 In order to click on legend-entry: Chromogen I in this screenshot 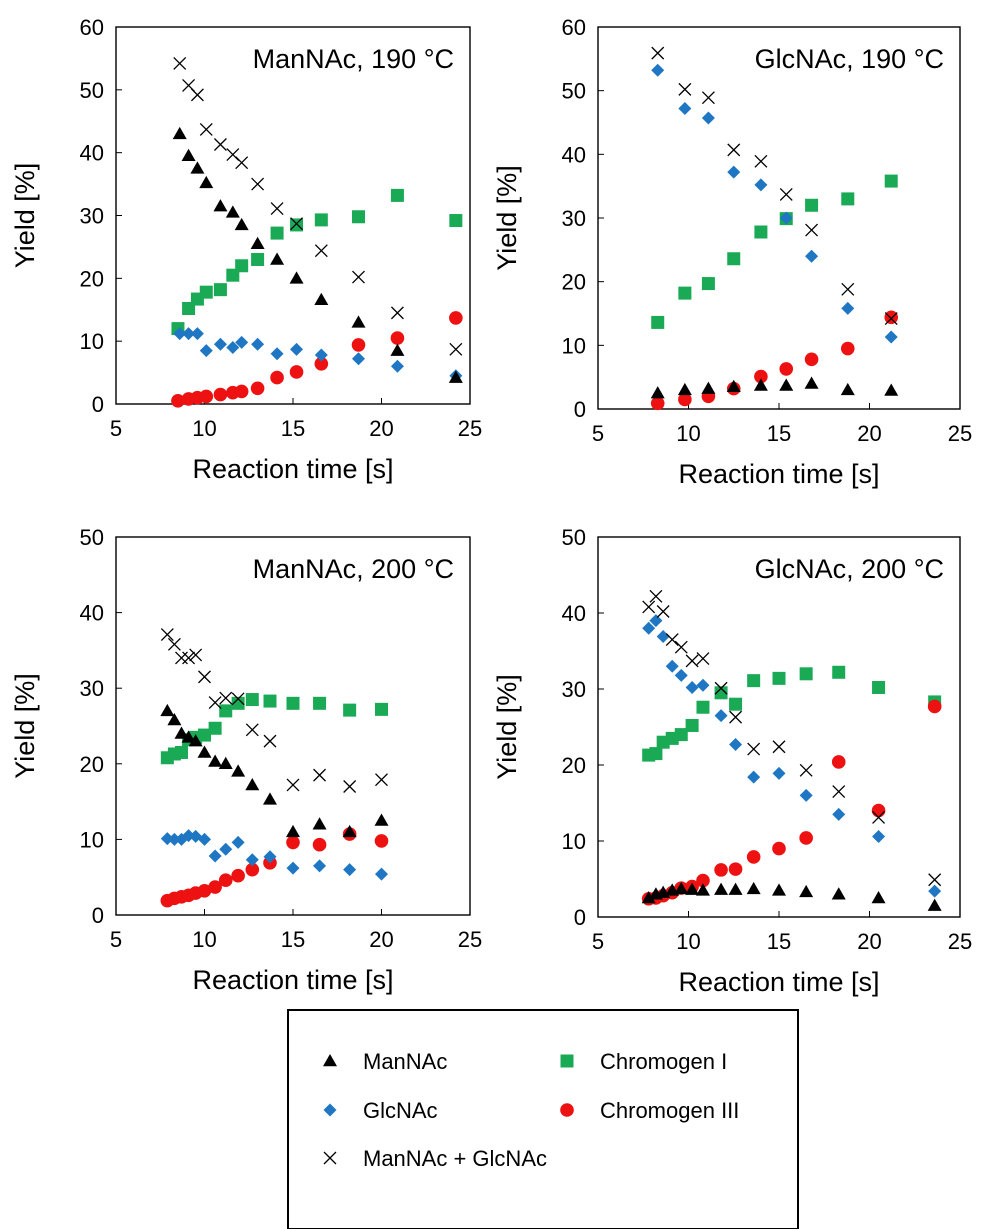, I will do `click(643, 1061)`.